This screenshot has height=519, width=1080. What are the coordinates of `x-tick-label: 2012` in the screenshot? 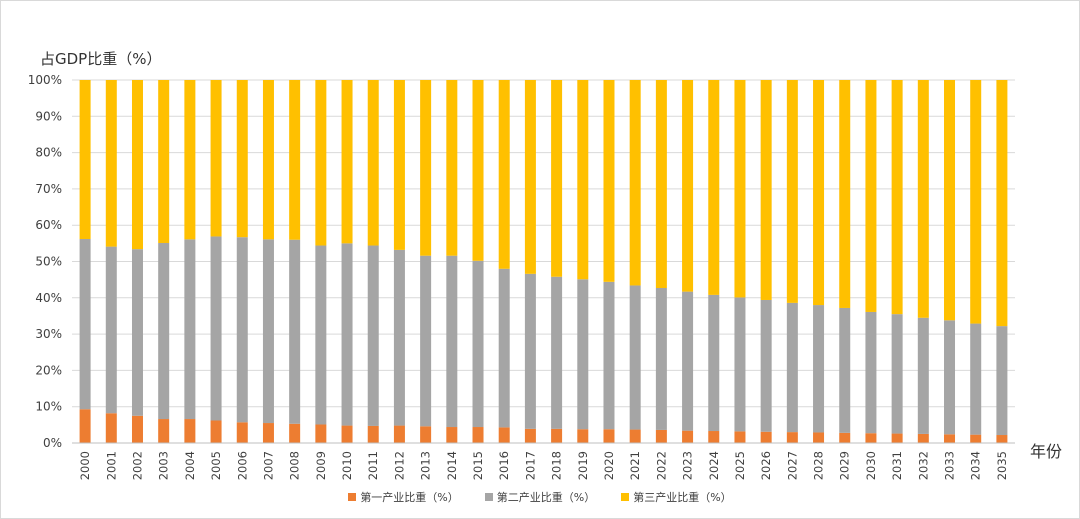 It's located at (399, 465).